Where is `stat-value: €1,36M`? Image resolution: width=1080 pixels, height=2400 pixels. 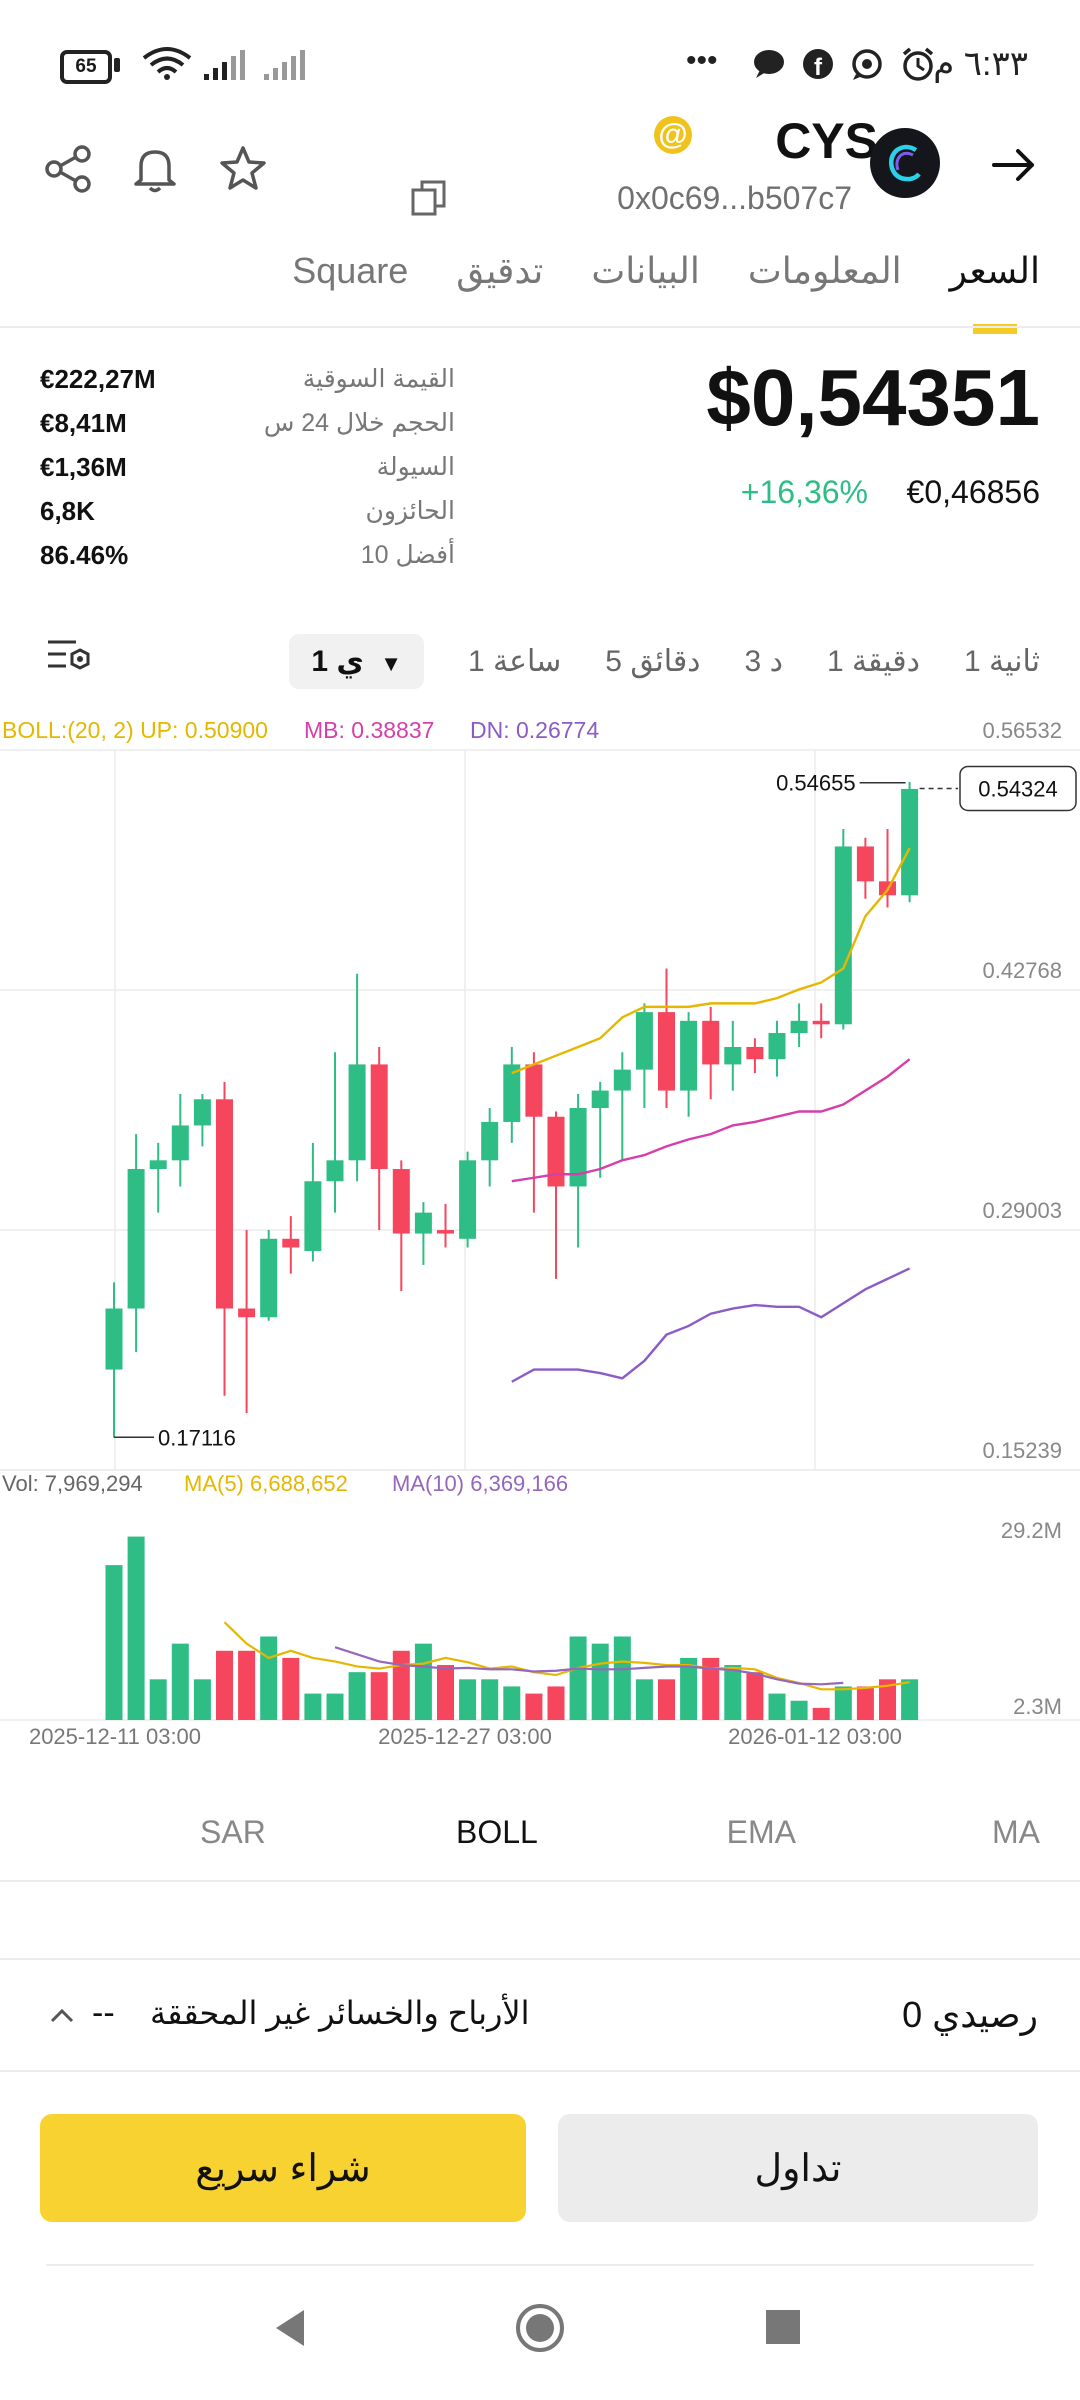 stat-value: €1,36M is located at coordinates (83, 467).